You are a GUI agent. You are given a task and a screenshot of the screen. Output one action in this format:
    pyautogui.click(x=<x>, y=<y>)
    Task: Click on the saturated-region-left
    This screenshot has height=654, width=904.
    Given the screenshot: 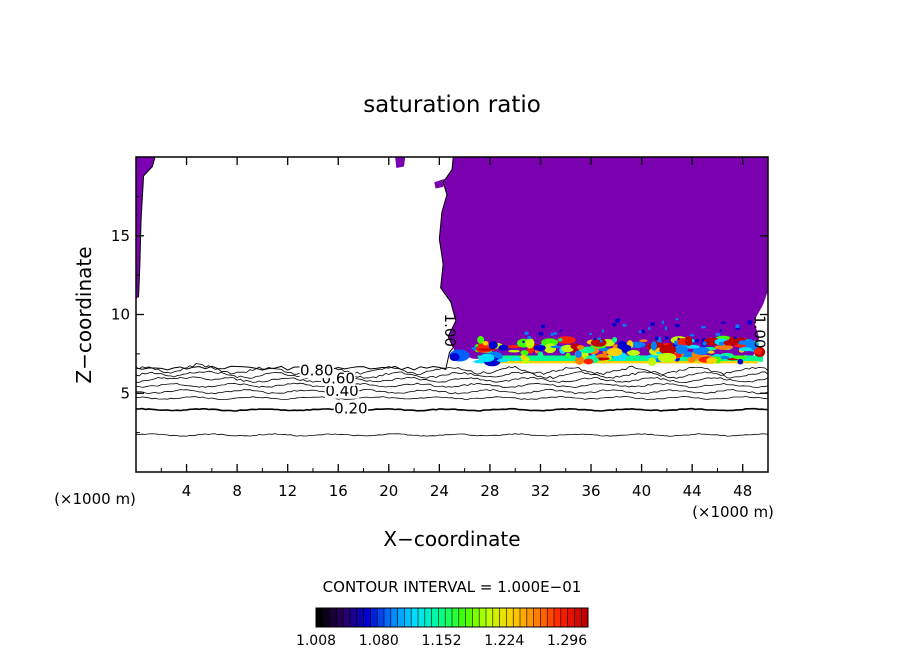 What is the action you would take?
    pyautogui.click(x=145, y=228)
    